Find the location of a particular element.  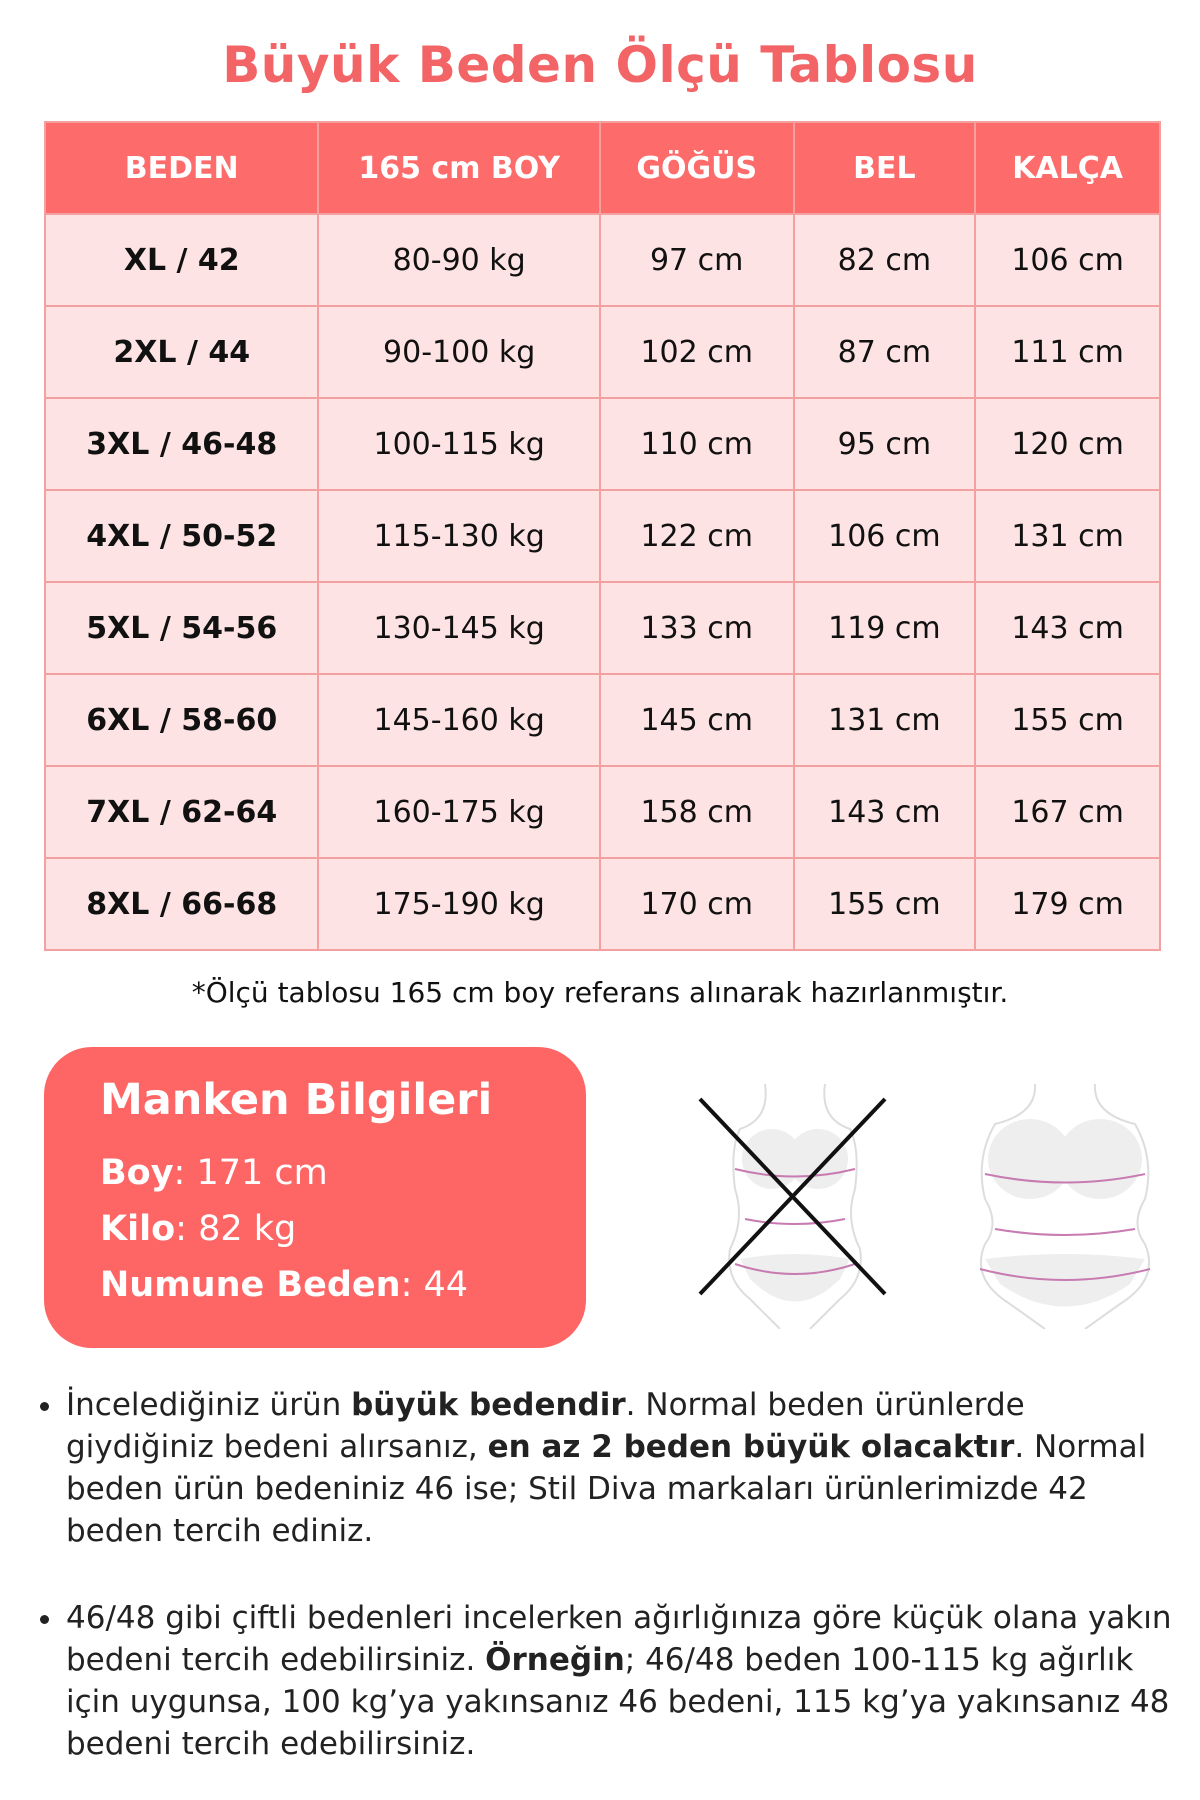

table-cell: 130-145 kg is located at coordinates (459, 628).